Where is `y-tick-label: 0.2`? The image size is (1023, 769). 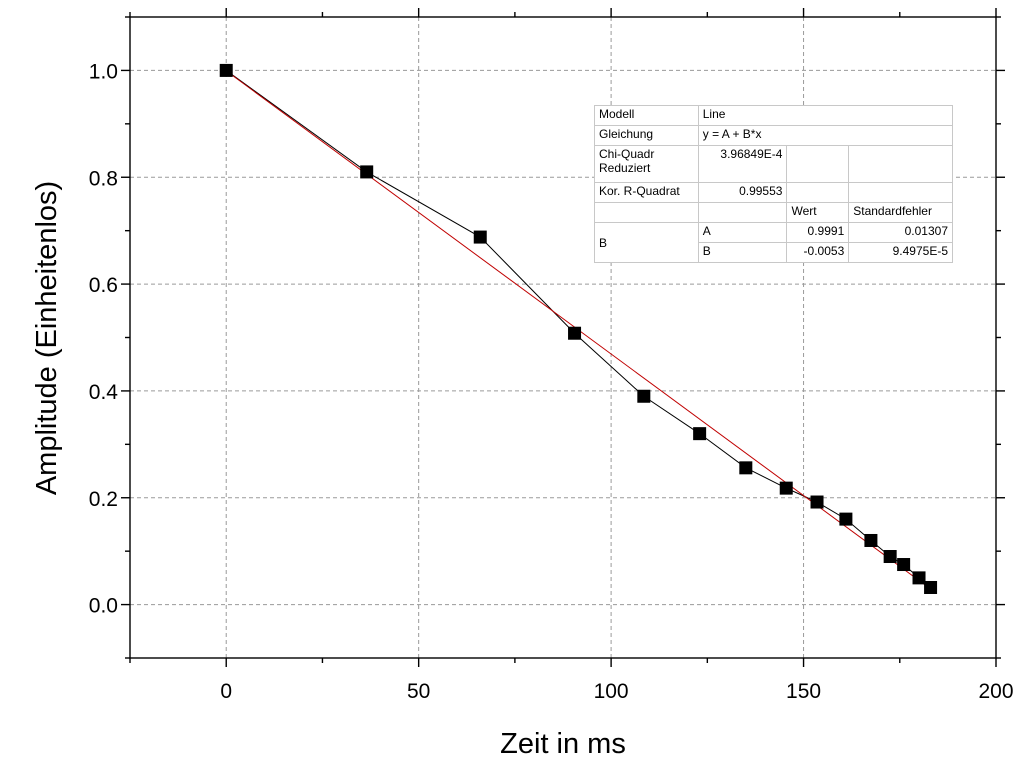 y-tick-label: 0.2 is located at coordinates (103, 499).